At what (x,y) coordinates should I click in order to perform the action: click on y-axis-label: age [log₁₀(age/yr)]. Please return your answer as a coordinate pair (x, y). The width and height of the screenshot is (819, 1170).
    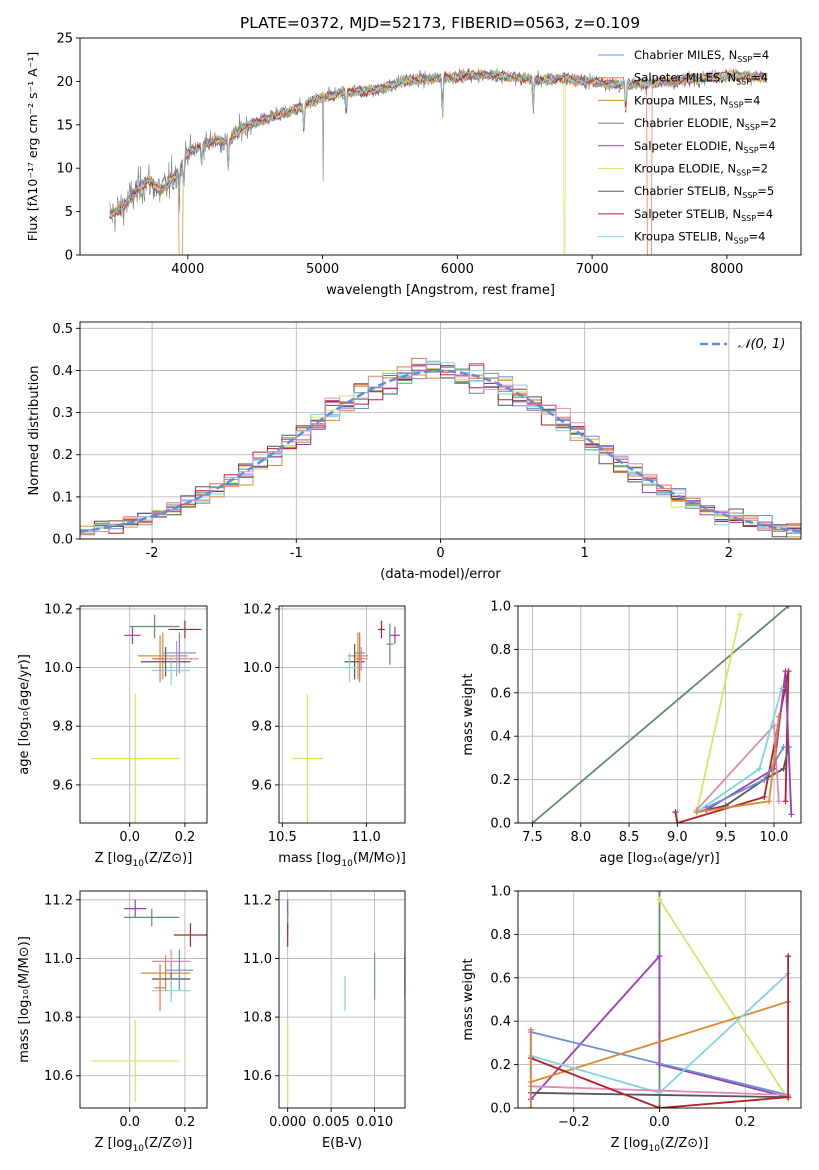
    Looking at the image, I should click on (24, 714).